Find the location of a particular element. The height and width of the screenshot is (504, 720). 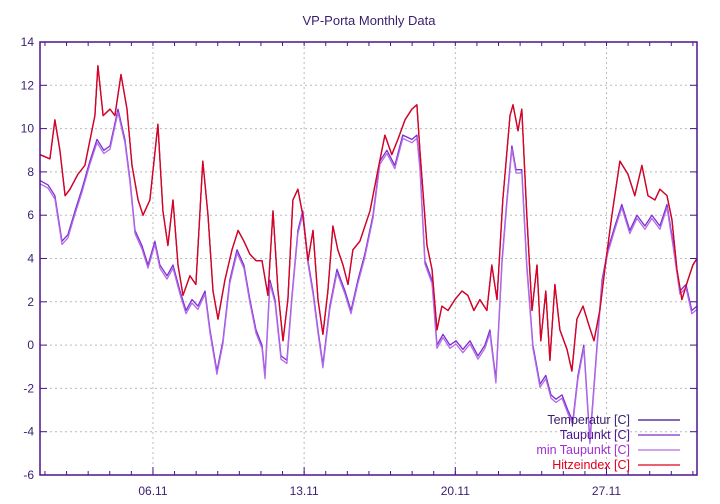

x-tick-label: 27.11 is located at coordinates (606, 491).